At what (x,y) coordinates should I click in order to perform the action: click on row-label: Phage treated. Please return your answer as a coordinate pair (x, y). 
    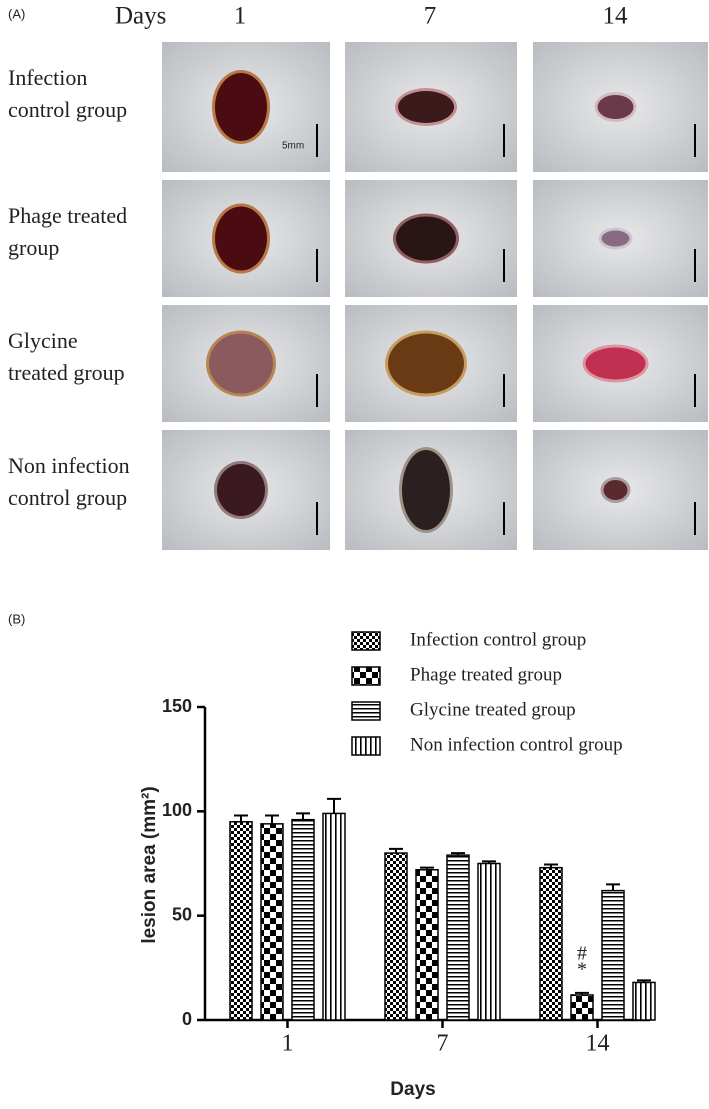
    Looking at the image, I should click on (67, 215).